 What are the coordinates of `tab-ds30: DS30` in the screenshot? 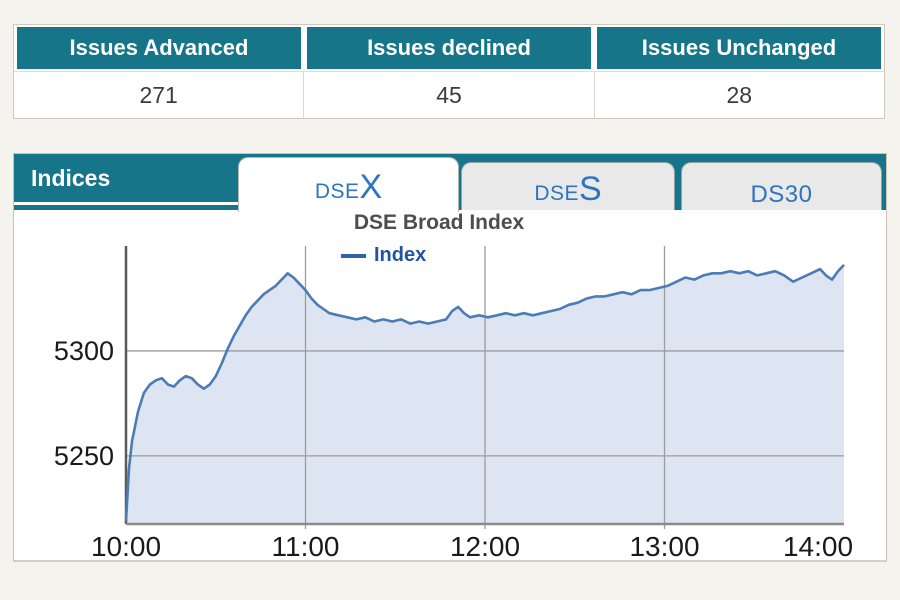 It's located at (781, 186).